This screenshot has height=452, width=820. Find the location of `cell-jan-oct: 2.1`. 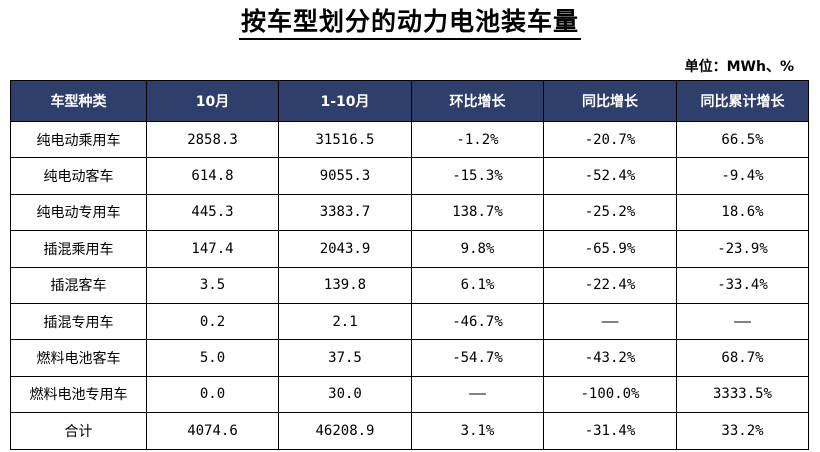

cell-jan-oct: 2.1 is located at coordinates (345, 321).